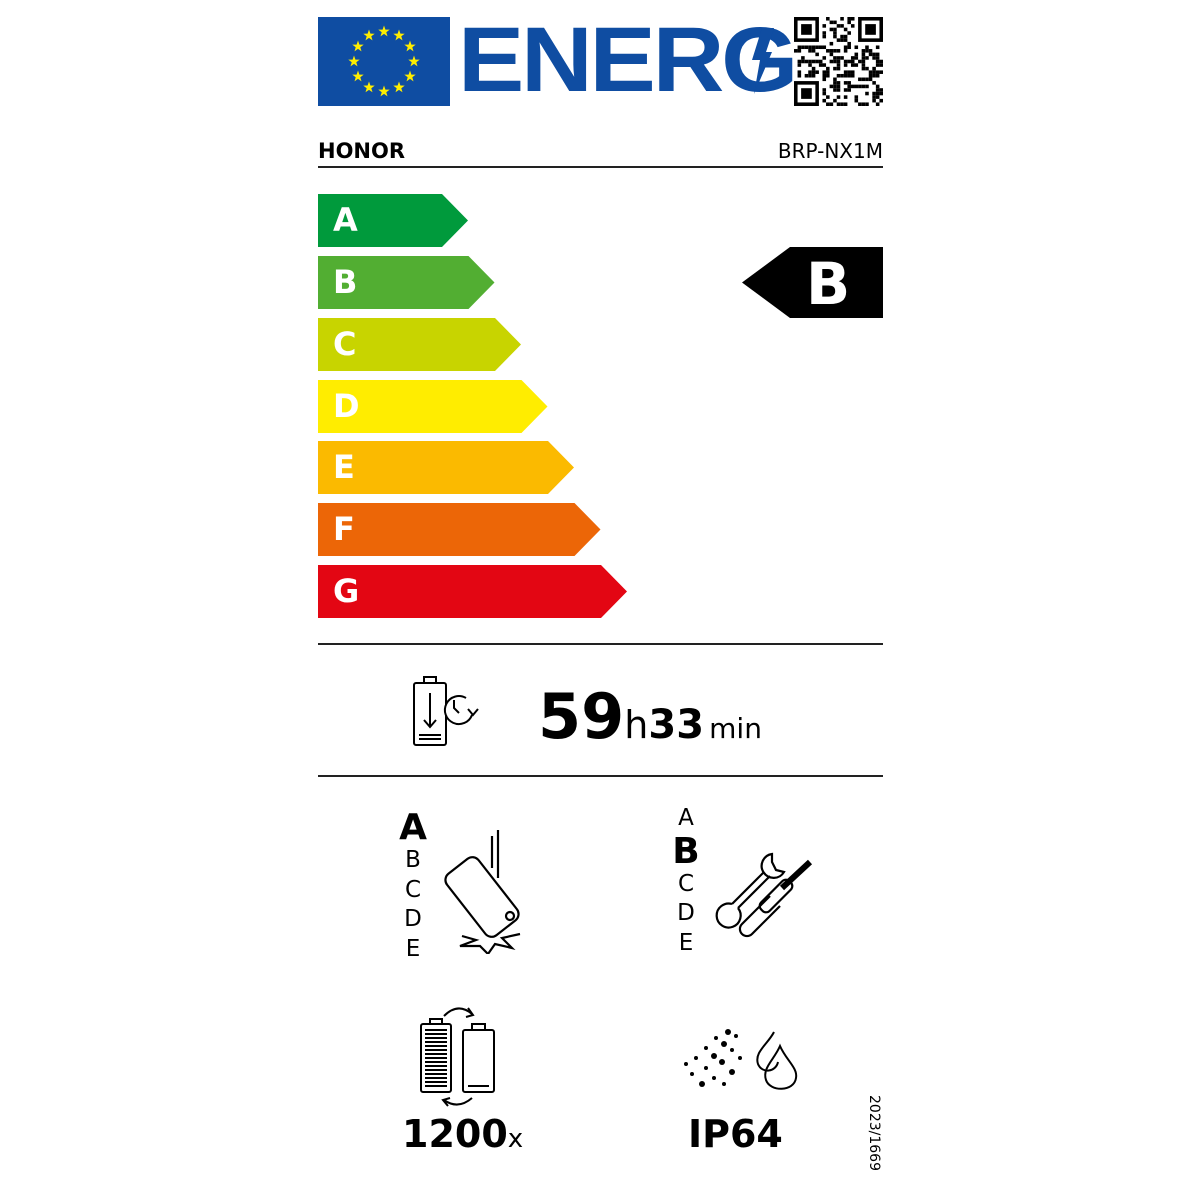 Image resolution: width=1200 pixels, height=1200 pixels. Describe the element at coordinates (581, 716) in the screenshot. I see `endurance-hours: 59` at that location.